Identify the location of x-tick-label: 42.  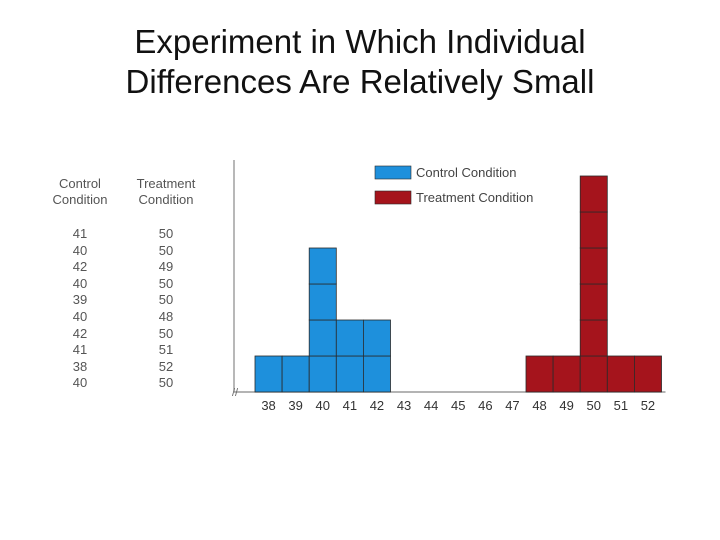
(377, 405).